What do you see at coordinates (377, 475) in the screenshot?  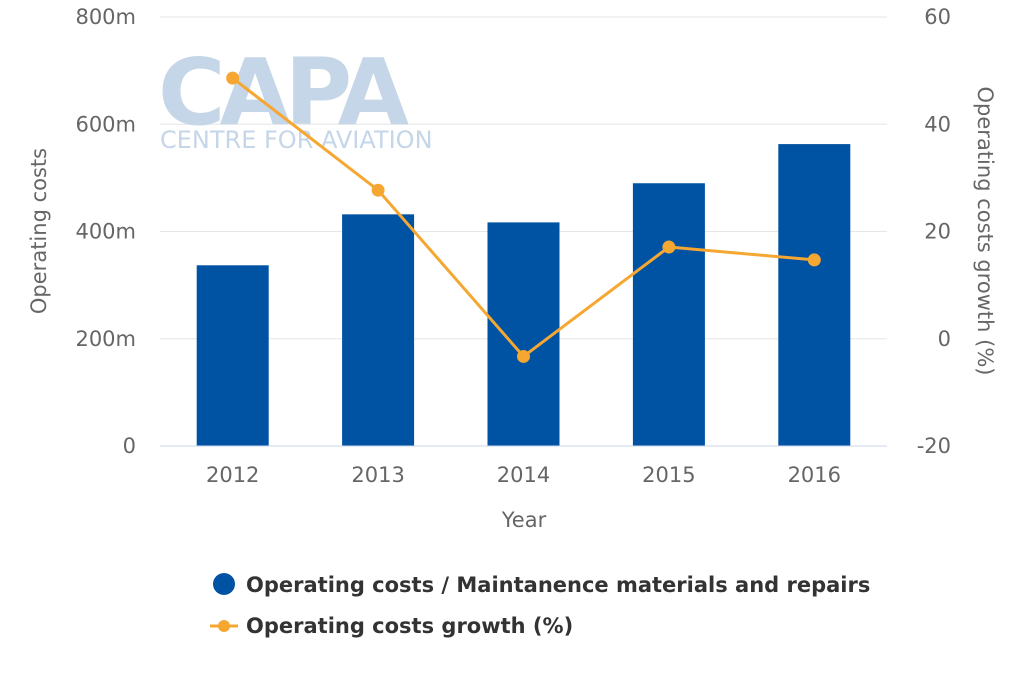 I see `x-tick-label: 2013` at bounding box center [377, 475].